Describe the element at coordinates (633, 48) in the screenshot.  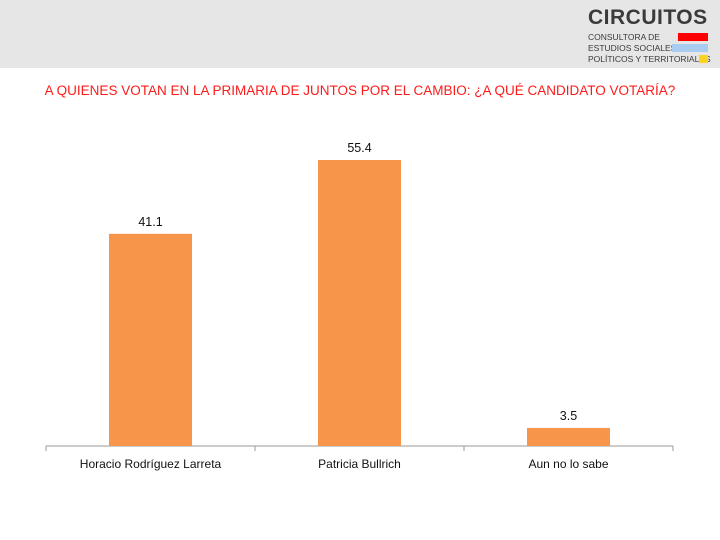
I see `logo-tagline-2: ESTUDIOS SOCIALES,` at that location.